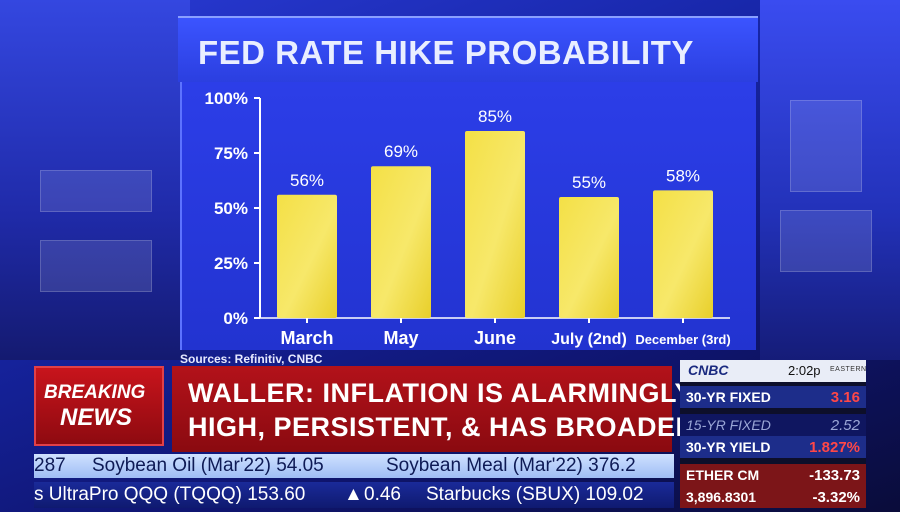 Image resolution: width=900 pixels, height=512 pixels. I want to click on y-tick-label: 100%, so click(226, 98).